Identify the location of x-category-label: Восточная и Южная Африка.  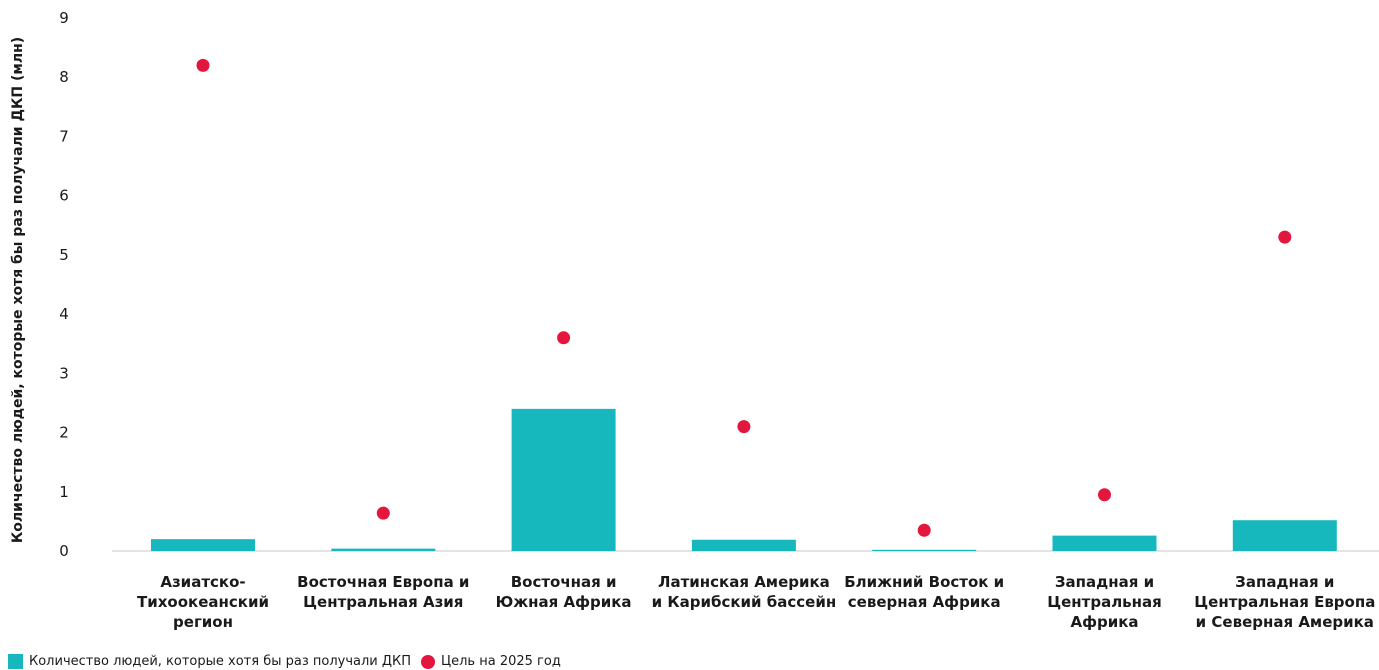
(564, 592).